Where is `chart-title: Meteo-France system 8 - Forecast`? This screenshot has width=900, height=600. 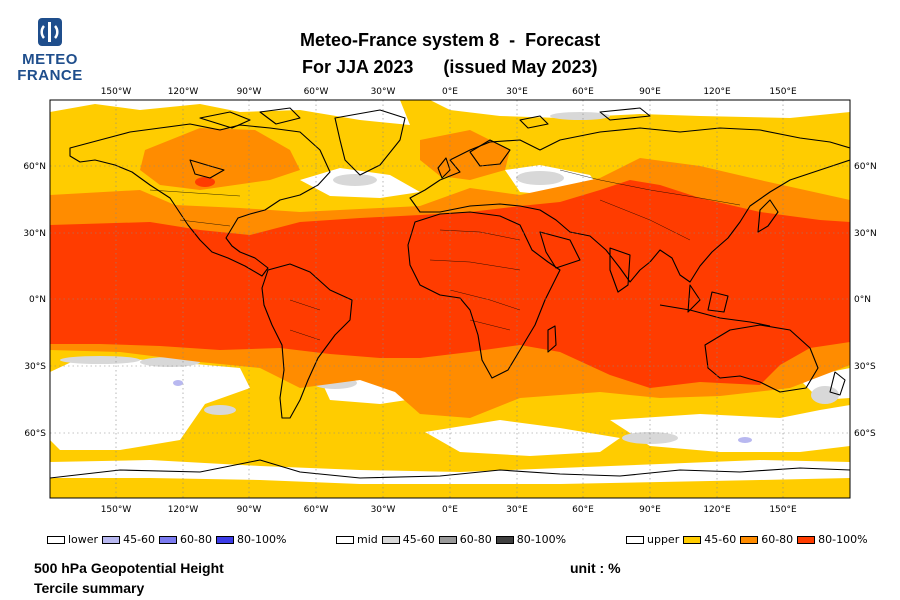 chart-title: Meteo-France system 8 - Forecast is located at coordinates (450, 40).